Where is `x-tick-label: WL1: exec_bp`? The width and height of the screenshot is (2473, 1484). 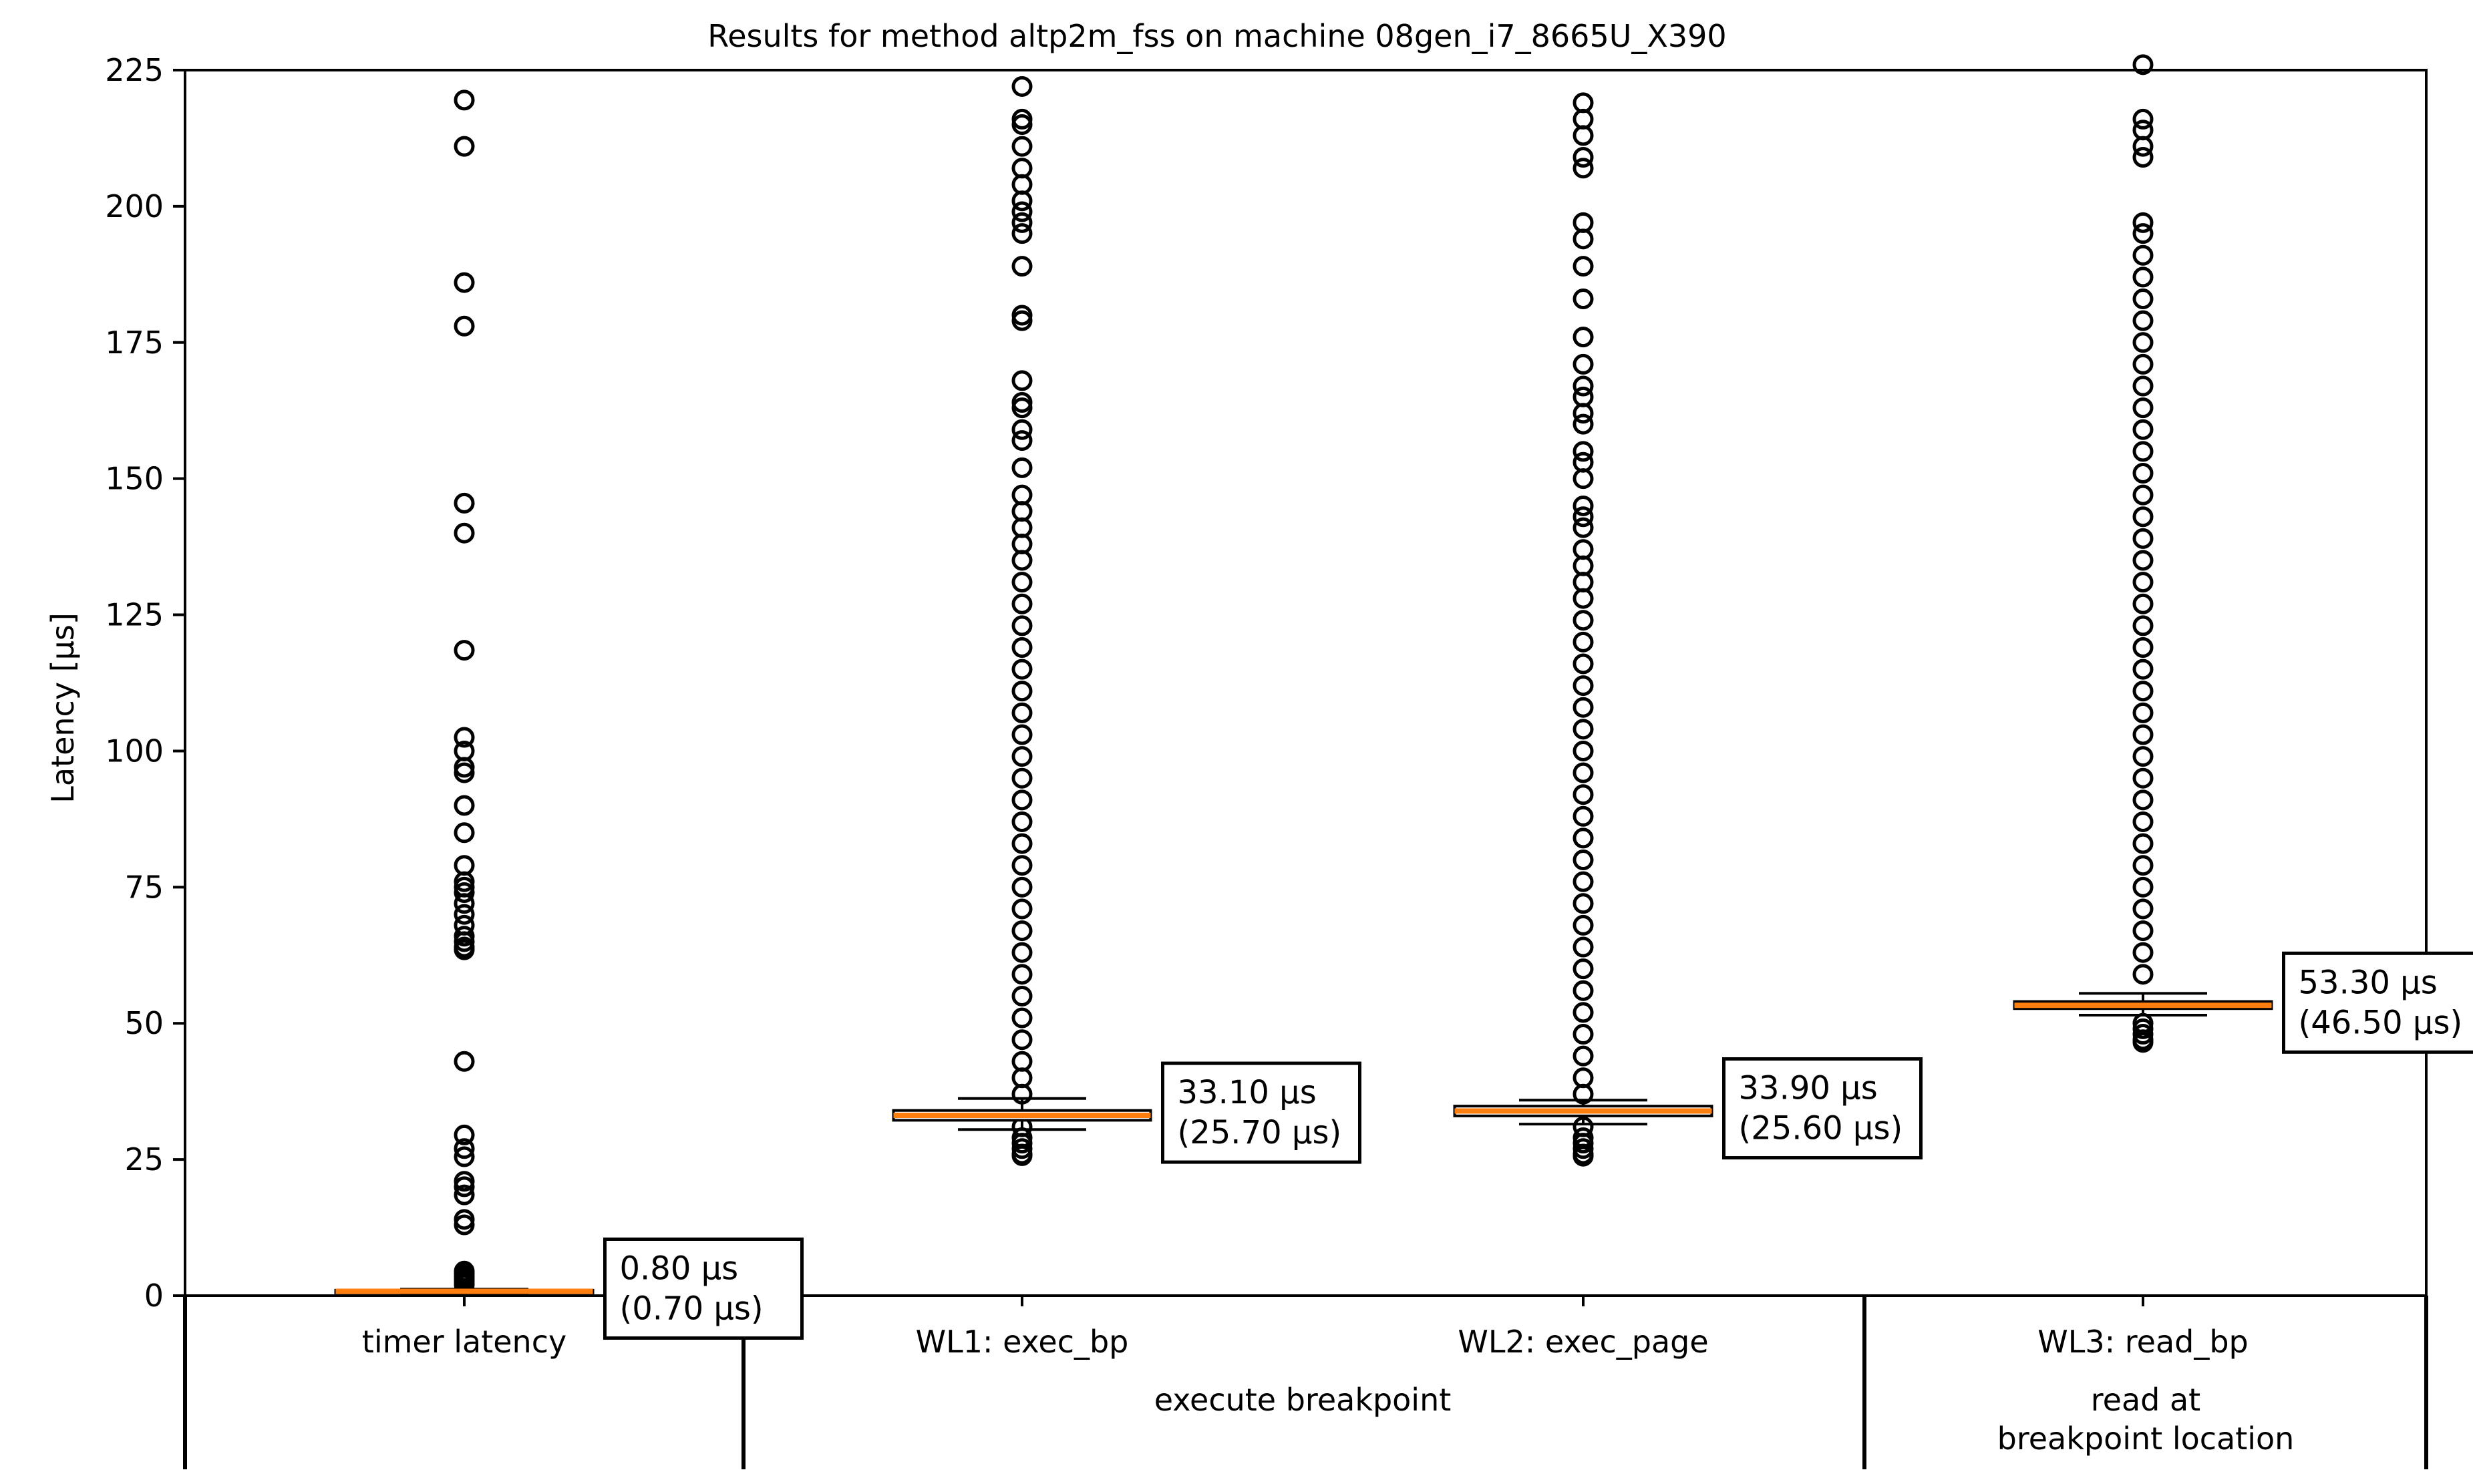 x-tick-label: WL1: exec_bp is located at coordinates (1022, 1342).